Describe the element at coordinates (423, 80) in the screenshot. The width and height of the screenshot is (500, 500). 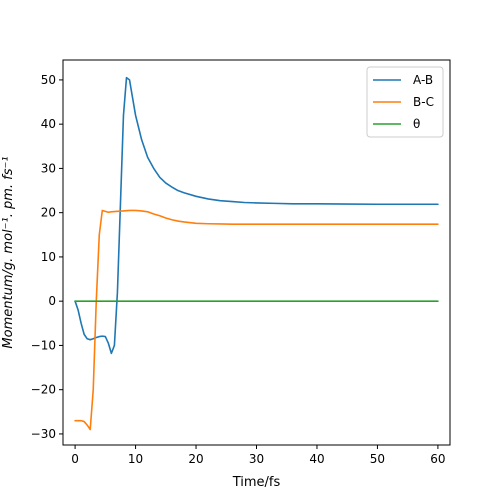
I see `legend-label-0: A-B` at that location.